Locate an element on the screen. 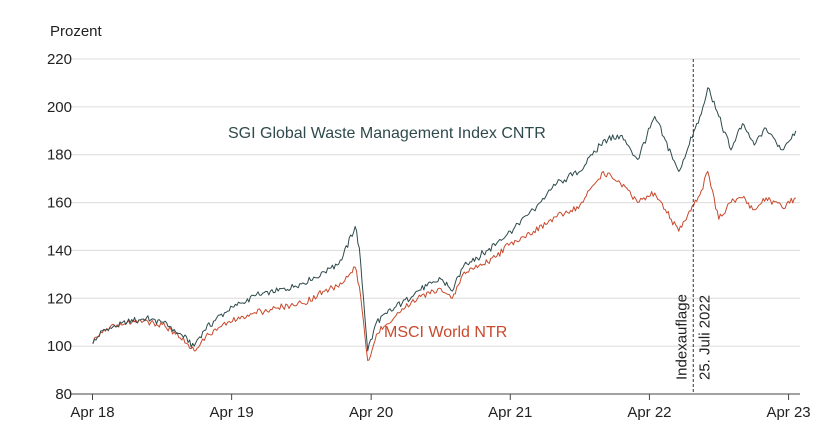 The width and height of the screenshot is (840, 442). y-tick-label: 220 is located at coordinates (59, 59).